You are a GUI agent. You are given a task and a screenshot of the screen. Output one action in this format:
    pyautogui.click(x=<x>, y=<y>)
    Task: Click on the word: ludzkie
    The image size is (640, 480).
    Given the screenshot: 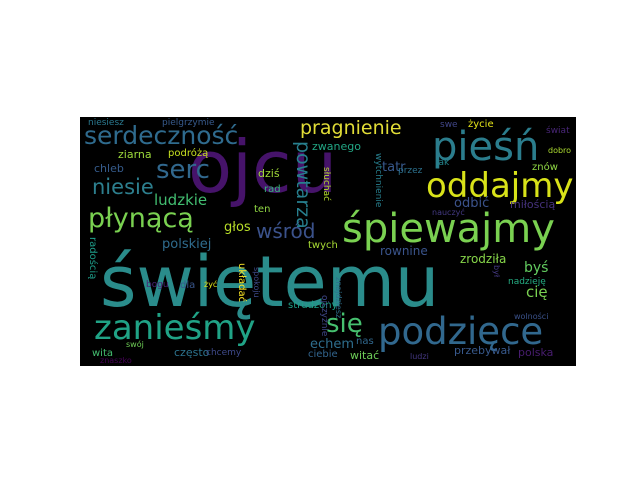 What is the action you would take?
    pyautogui.click(x=181, y=200)
    